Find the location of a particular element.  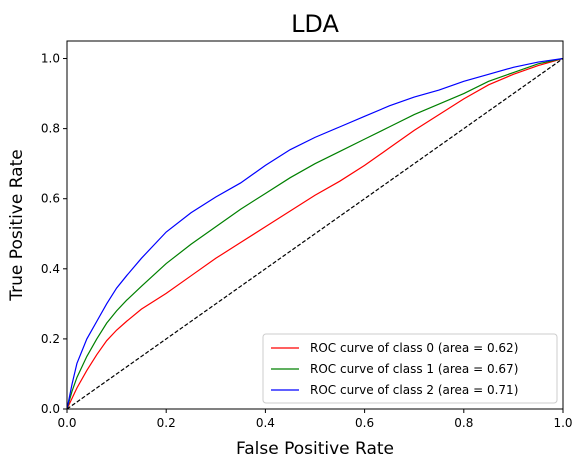

y-tick-label: 0.8 is located at coordinates (50, 129).